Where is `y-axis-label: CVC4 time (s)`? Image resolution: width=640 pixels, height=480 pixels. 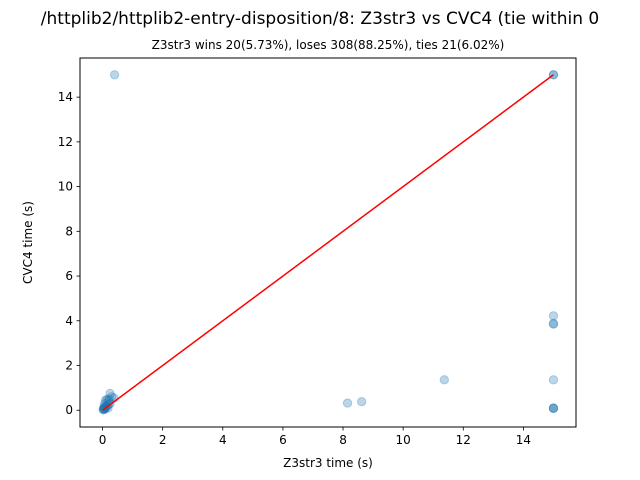 y-axis-label: CVC4 time (s) is located at coordinates (28, 242).